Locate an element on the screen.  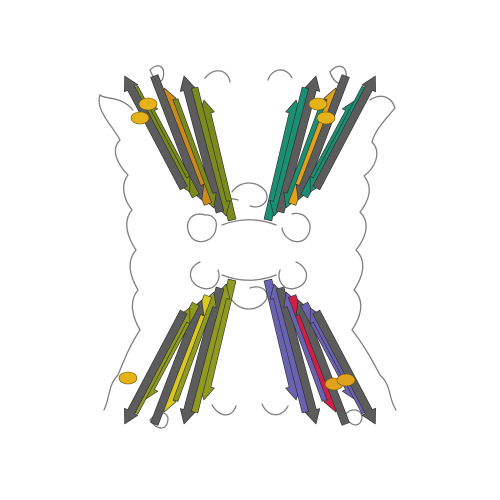
bottom-right-hairpin is located at coordinates (353, 417).